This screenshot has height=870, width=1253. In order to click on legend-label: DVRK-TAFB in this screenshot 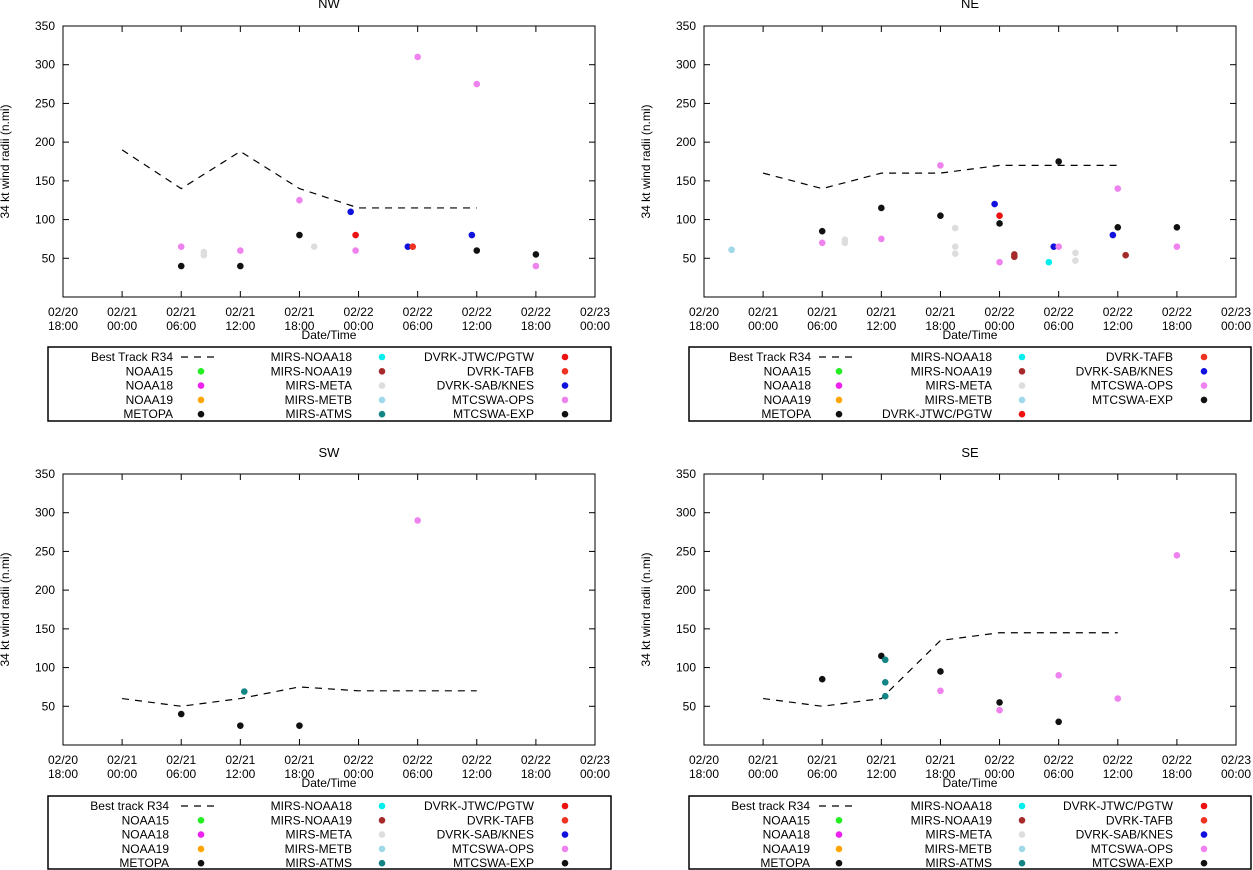, I will do `click(1139, 820)`.